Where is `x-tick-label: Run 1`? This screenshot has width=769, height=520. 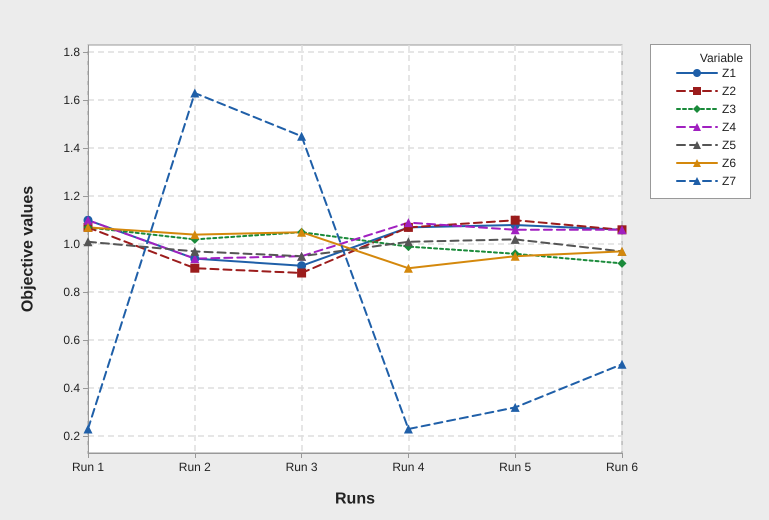
x-tick-label: Run 1 is located at coordinates (88, 467).